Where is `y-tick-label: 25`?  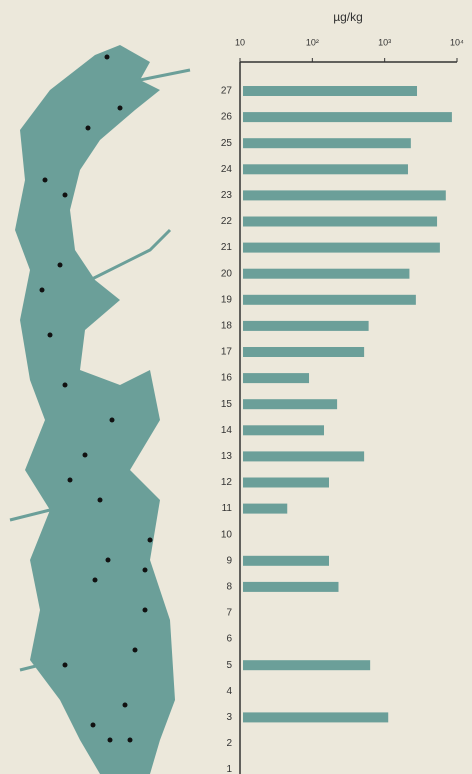 y-tick-label: 25 is located at coordinates (227, 143).